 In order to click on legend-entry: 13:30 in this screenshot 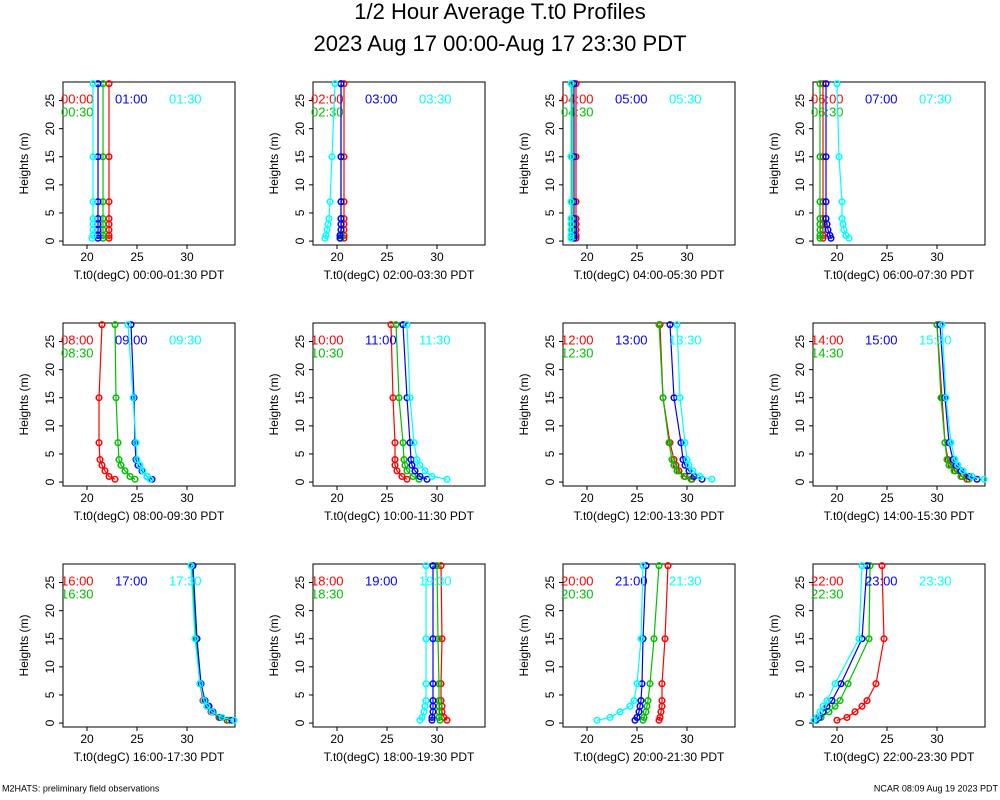, I will do `click(685, 339)`.